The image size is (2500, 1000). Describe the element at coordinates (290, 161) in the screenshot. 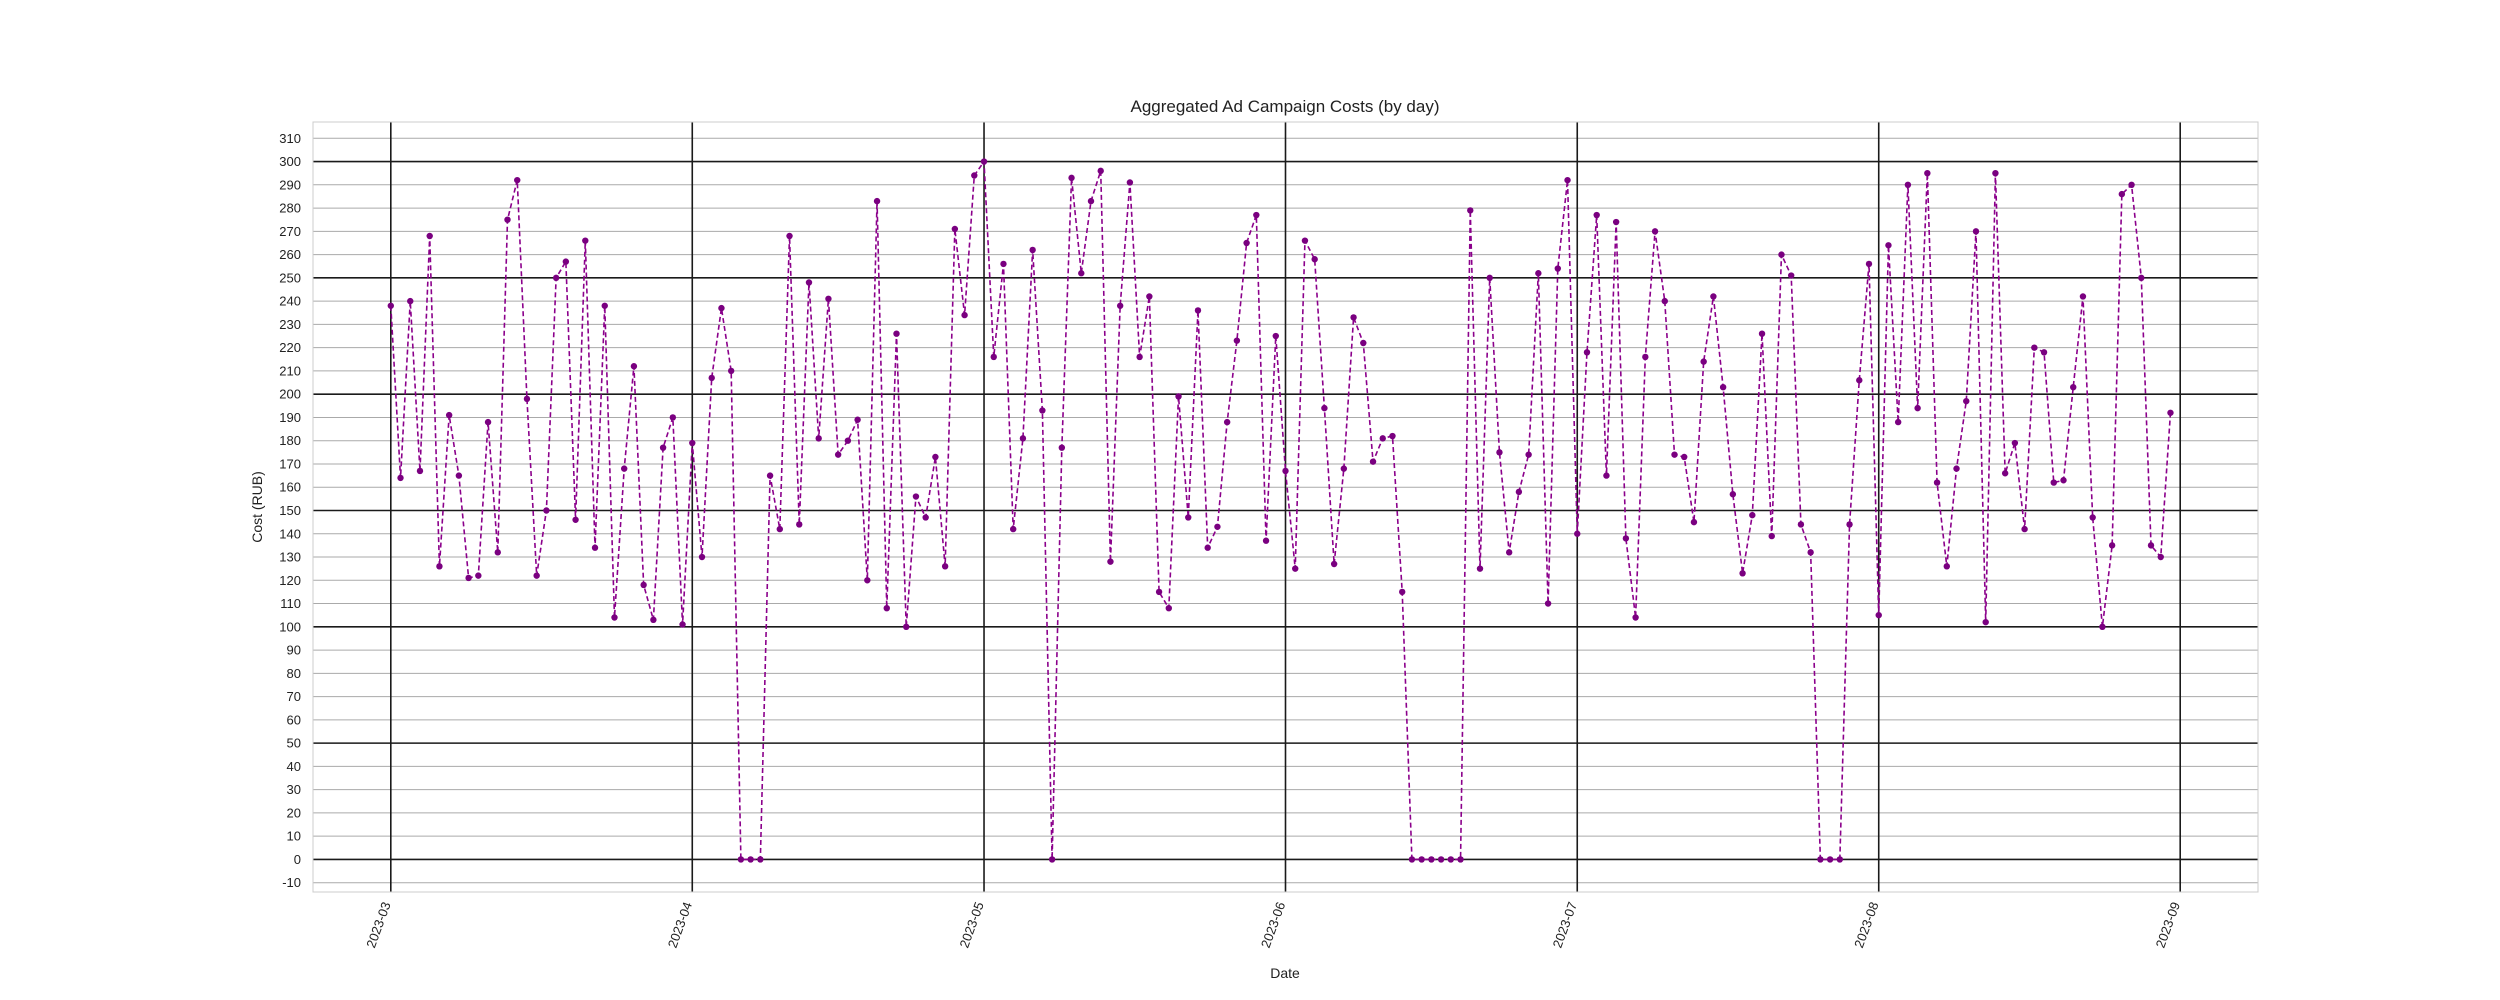

I see `y-tick-label: 300` at that location.